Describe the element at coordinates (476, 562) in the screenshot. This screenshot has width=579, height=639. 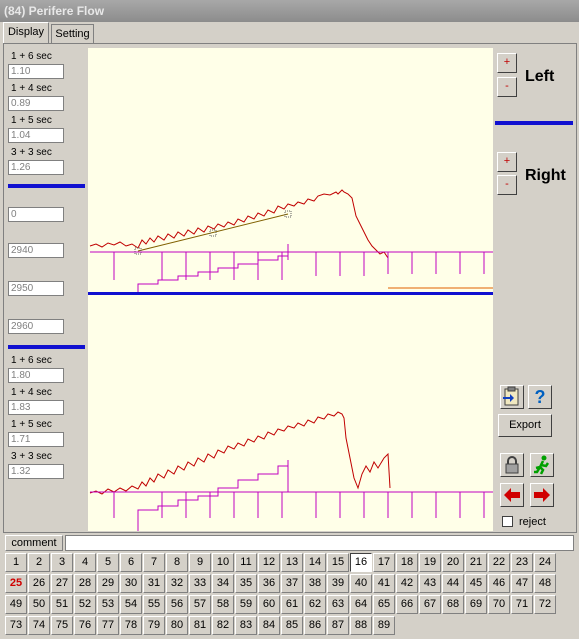
I see `record-number-21: 21` at that location.